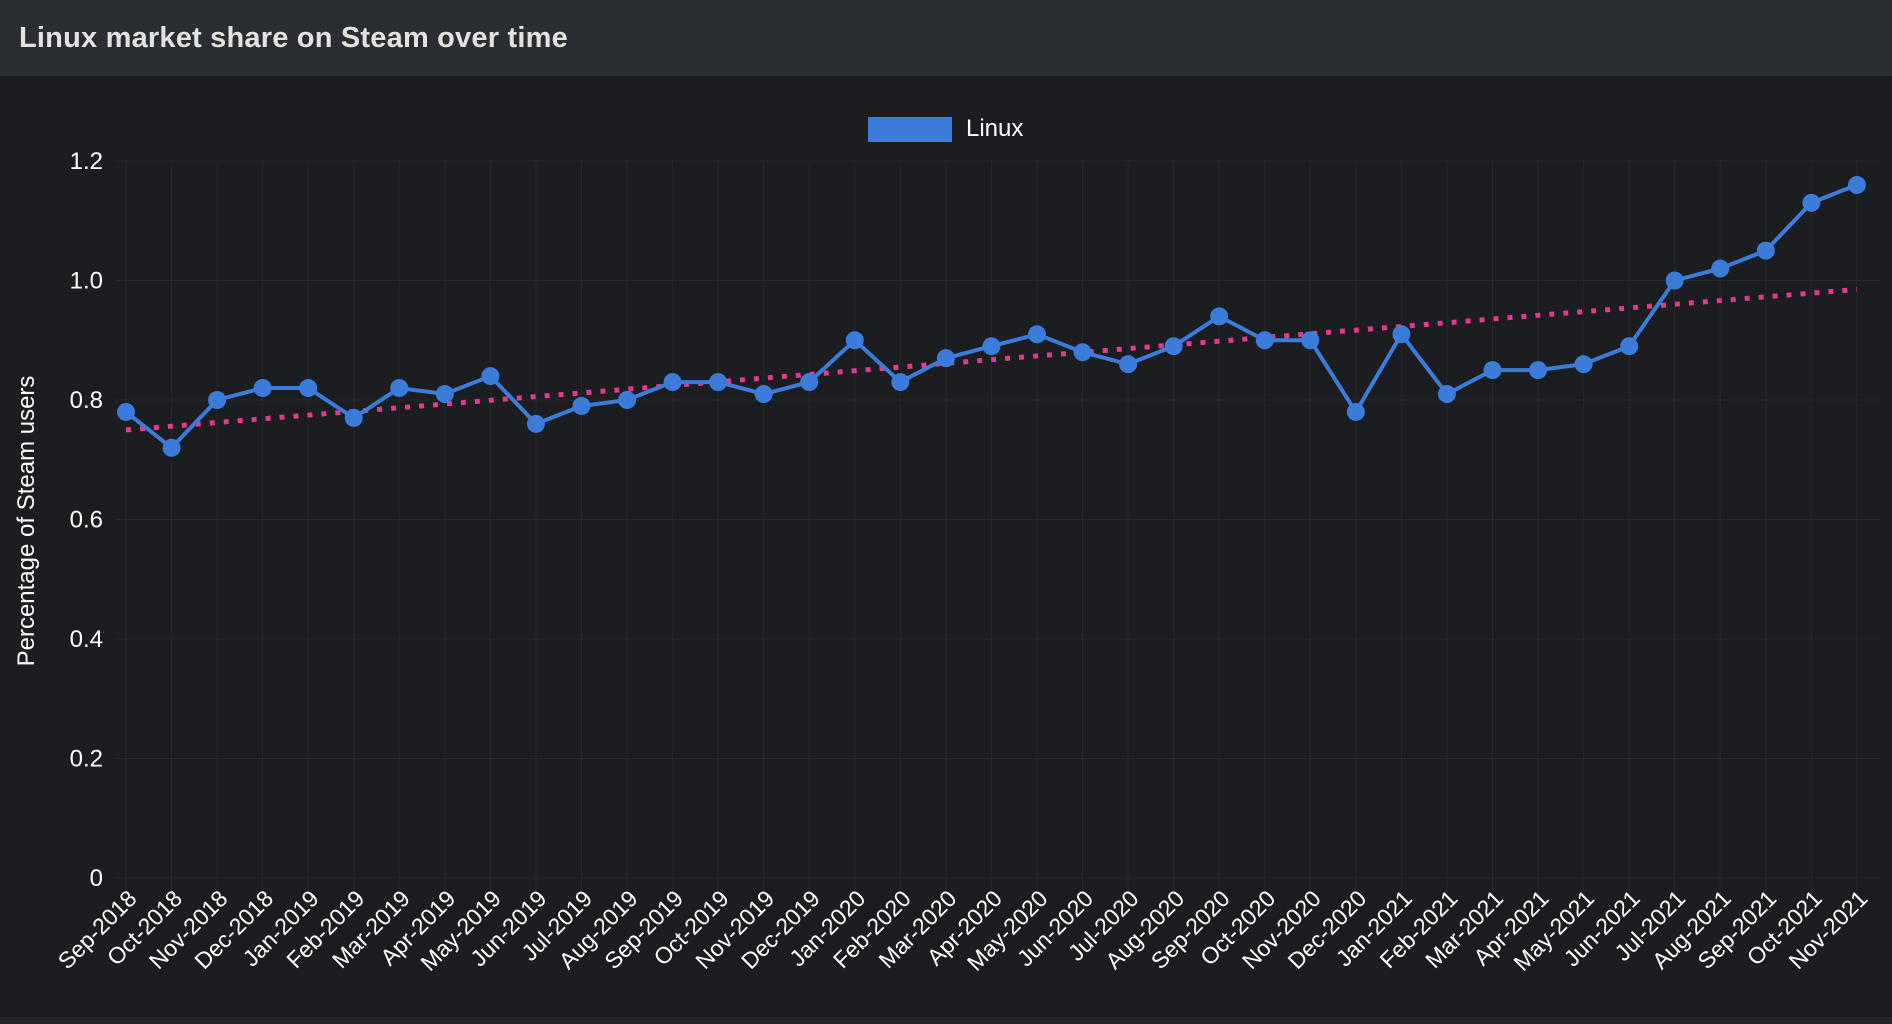 This screenshot has width=1892, height=1024. I want to click on title-bar: Linux market share on Steam over time, so click(946, 38).